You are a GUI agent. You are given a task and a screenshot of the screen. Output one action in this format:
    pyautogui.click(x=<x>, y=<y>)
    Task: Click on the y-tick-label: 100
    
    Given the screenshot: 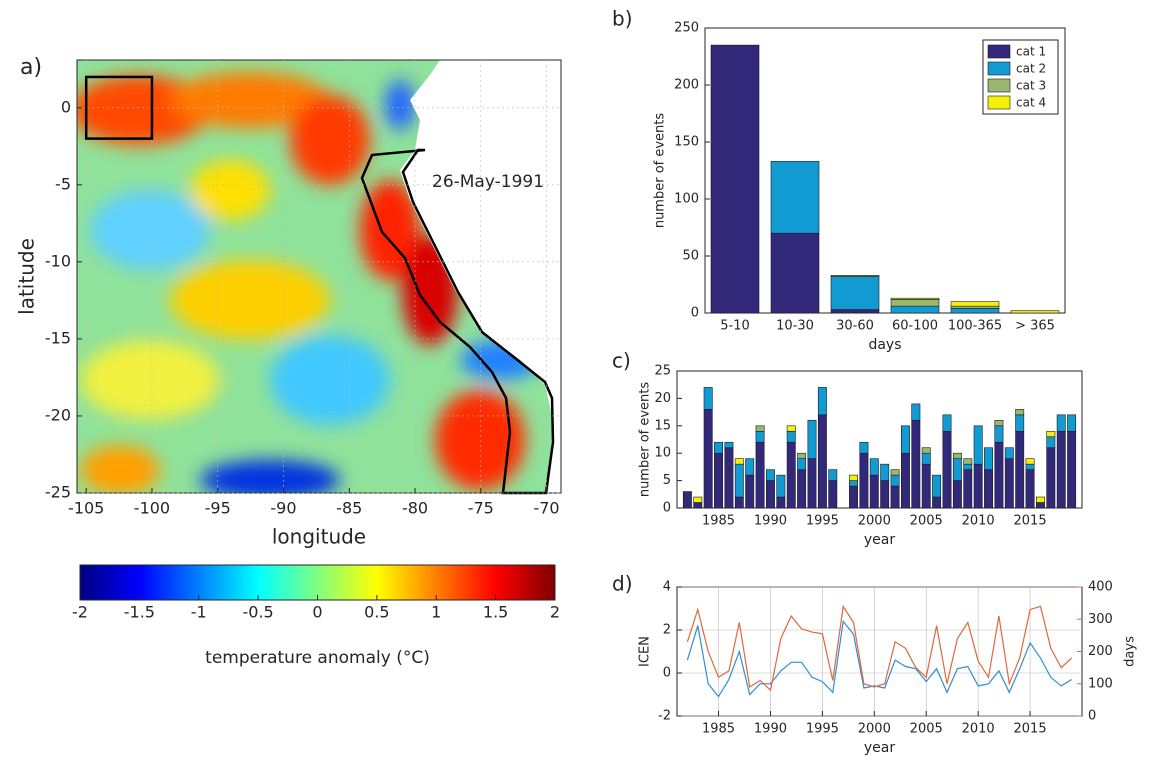 What is the action you would take?
    pyautogui.click(x=686, y=199)
    